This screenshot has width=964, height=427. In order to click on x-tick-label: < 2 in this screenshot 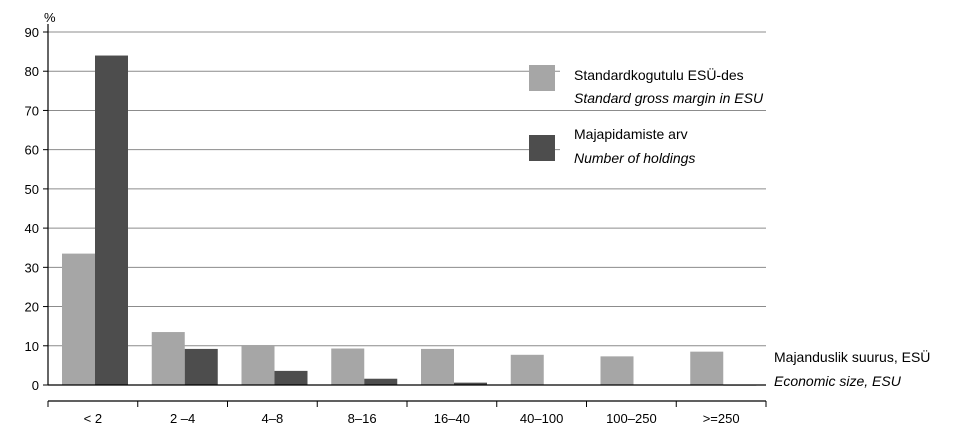, I will do `click(93, 418)`.